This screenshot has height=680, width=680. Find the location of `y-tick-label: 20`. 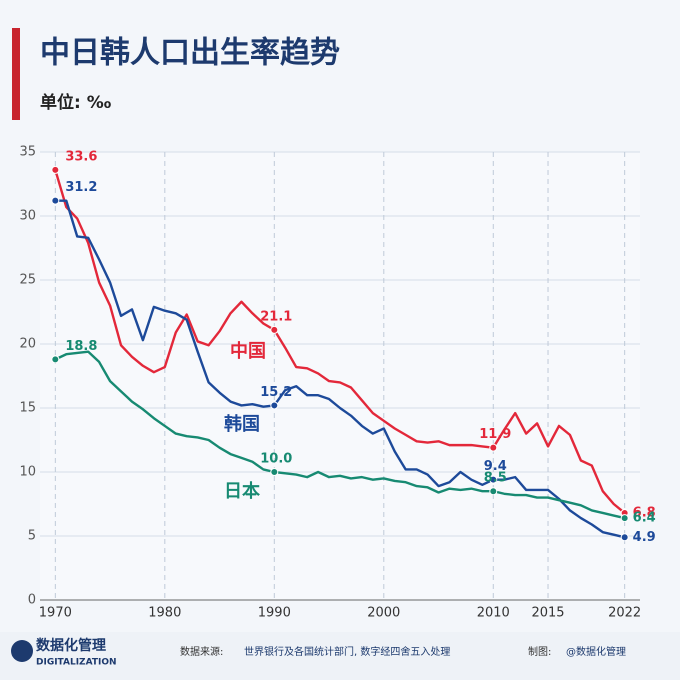

y-tick-label: 20 is located at coordinates (27, 344).